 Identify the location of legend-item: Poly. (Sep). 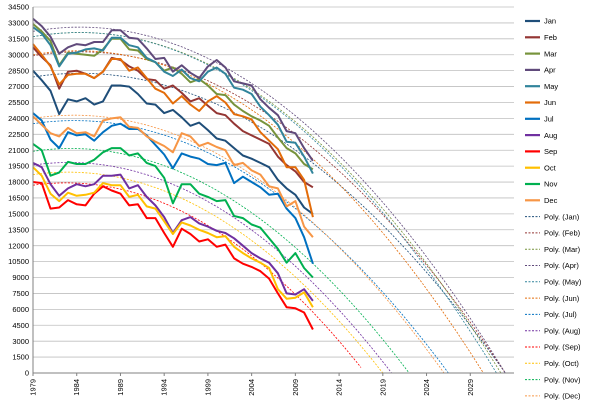
(553, 347).